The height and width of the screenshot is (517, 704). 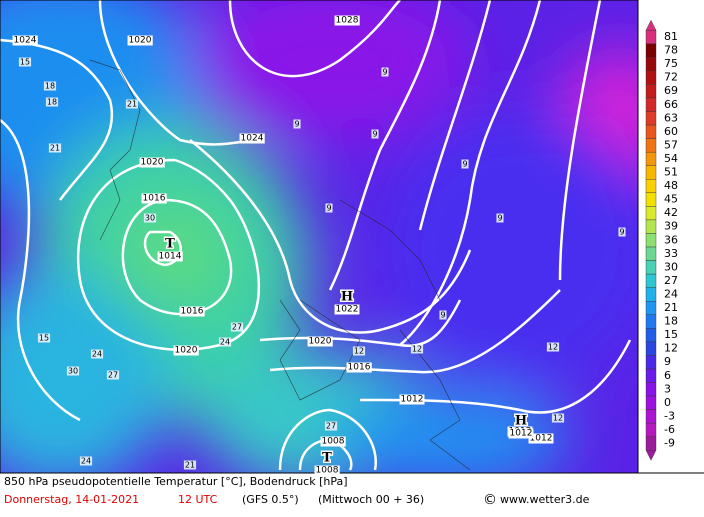 I want to click on footer-copyright: ©, so click(x=490, y=500).